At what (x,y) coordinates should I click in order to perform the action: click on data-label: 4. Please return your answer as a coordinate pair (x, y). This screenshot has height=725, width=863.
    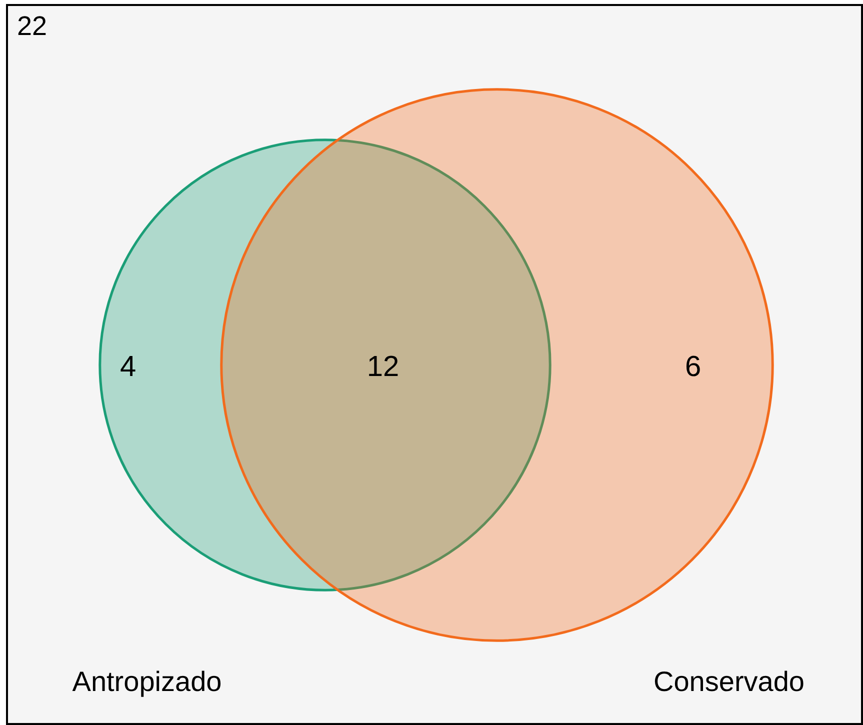
    Looking at the image, I should click on (128, 367).